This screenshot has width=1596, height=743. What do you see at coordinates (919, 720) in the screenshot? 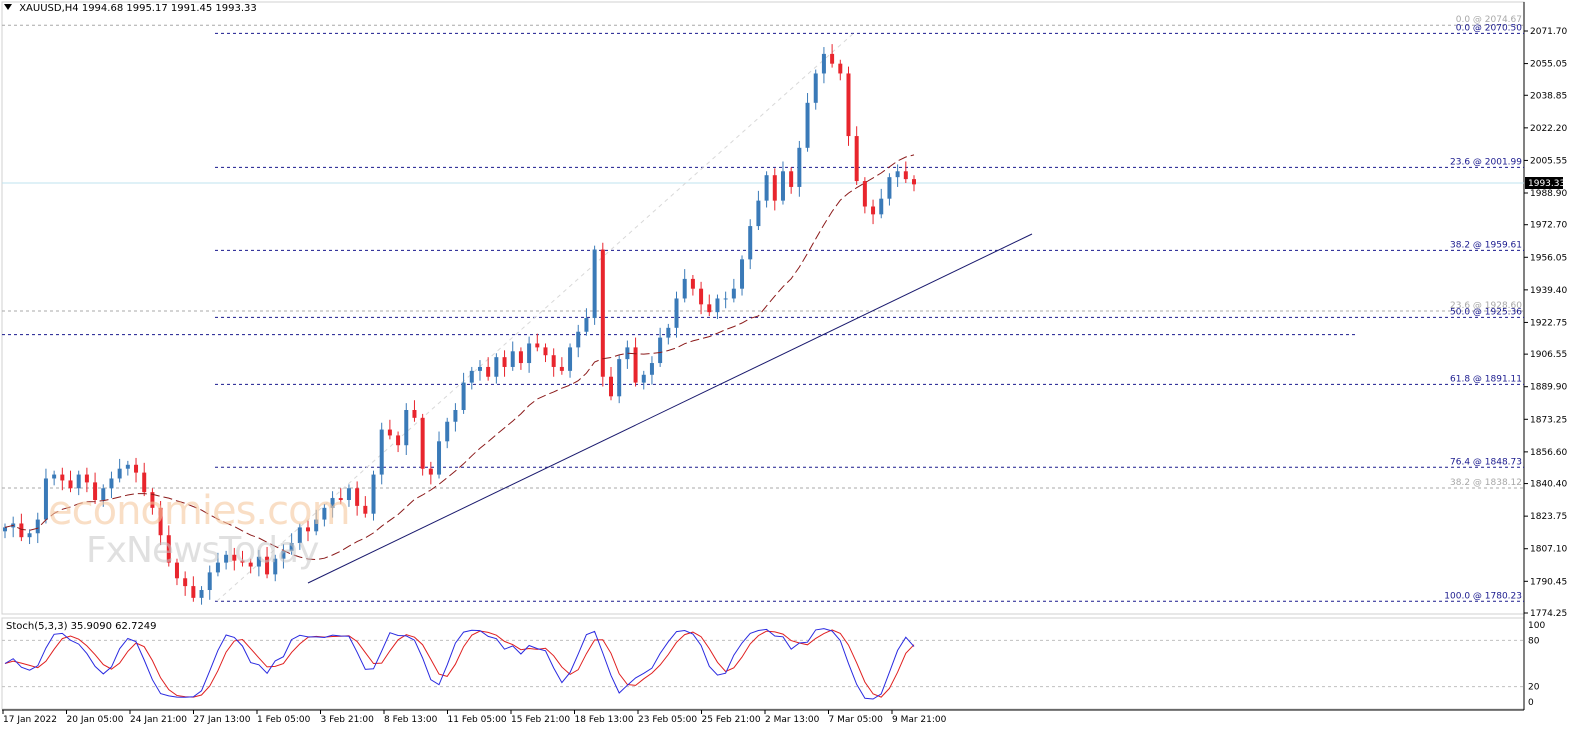
I see `x-tick-label: 9 Mar 21:00` at bounding box center [919, 720].